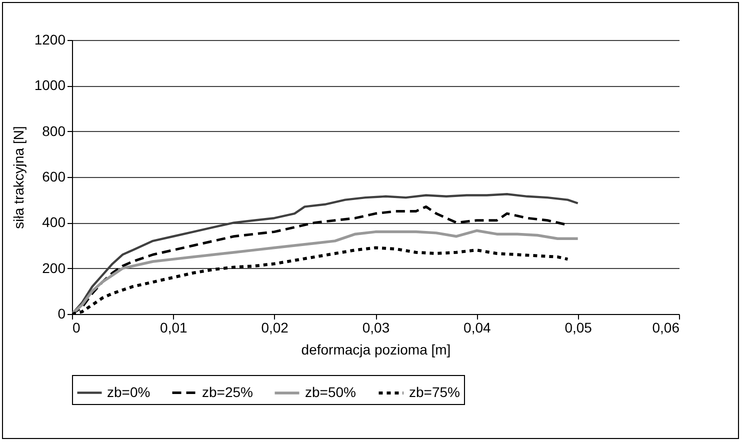  Describe the element at coordinates (76, 328) in the screenshot. I see `x-tick-label: 0` at that location.